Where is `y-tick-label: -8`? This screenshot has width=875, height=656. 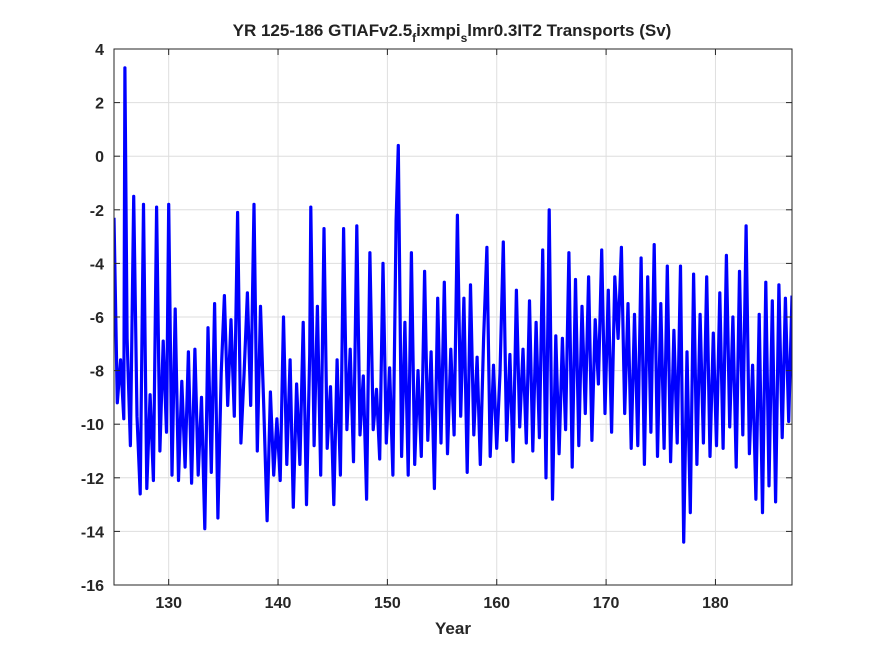 y-tick-label: -8 is located at coordinates (97, 372).